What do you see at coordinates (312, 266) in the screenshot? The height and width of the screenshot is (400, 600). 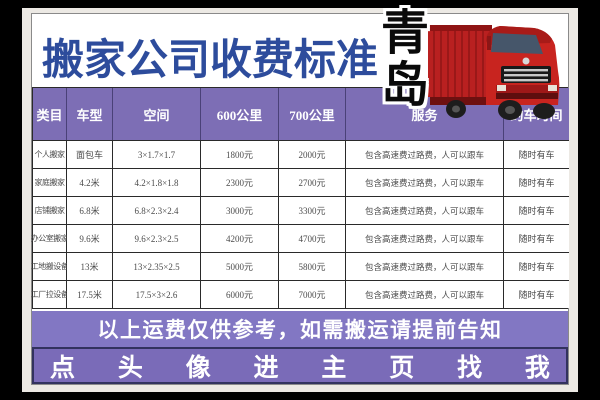 I see `table-cell: 5800元` at bounding box center [312, 266].